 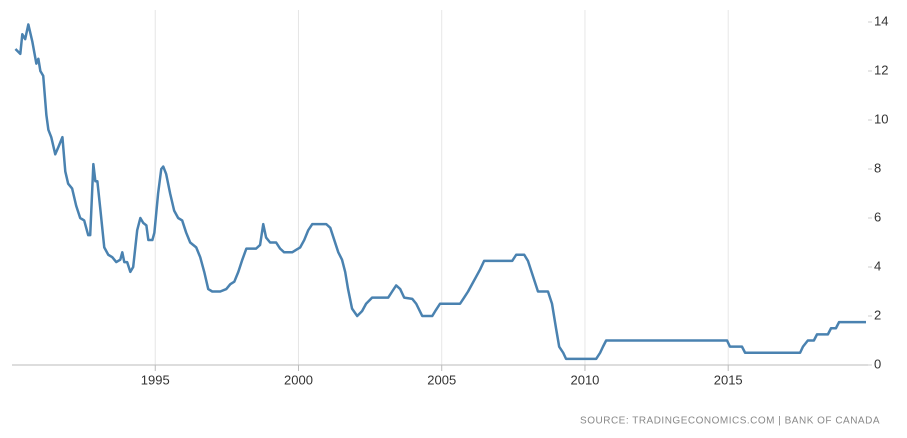 What do you see at coordinates (877, 314) in the screenshot?
I see `y-tick-label: 2` at bounding box center [877, 314].